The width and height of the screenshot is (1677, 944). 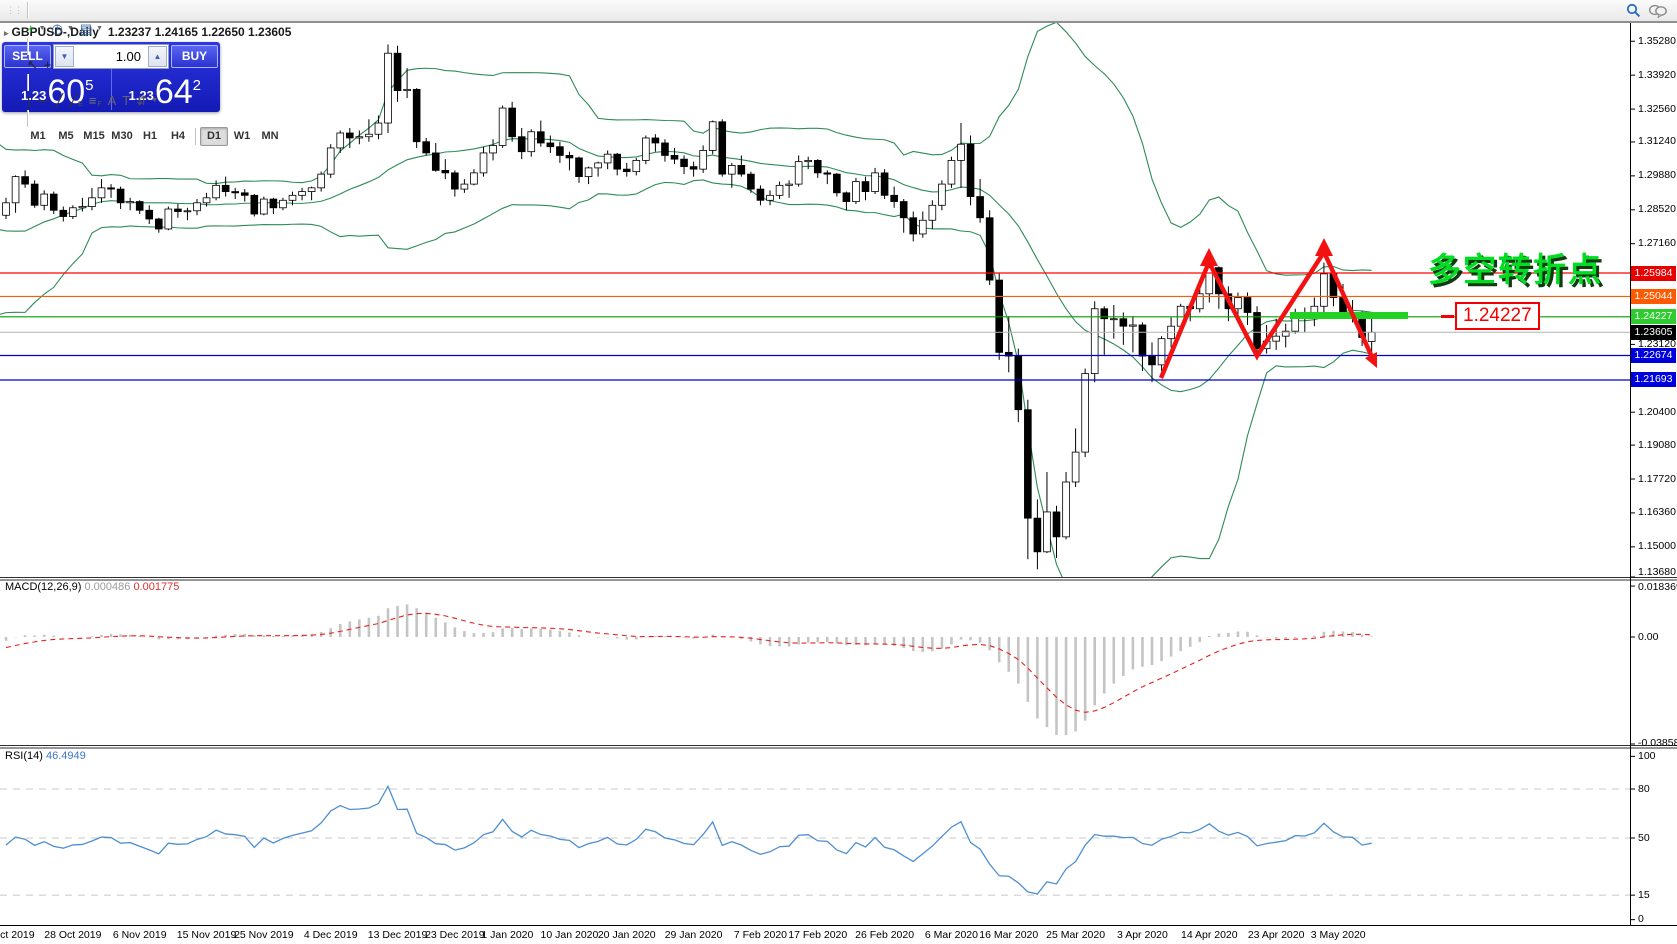 I want to click on chart-mini-icon: ▸, so click(x=6, y=33).